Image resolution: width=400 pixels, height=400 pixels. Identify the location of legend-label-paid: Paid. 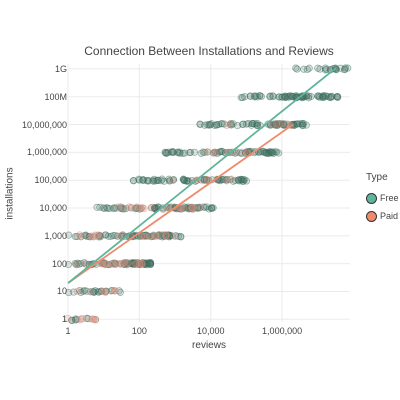
(389, 216).